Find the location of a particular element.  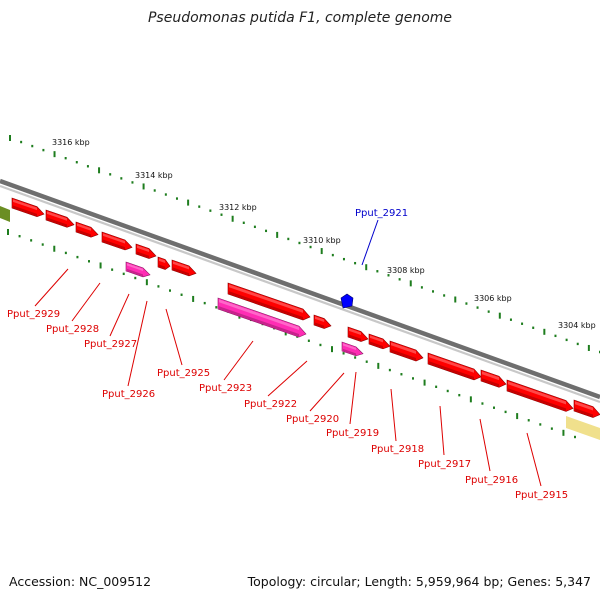

page-title: Pseudomonas putida F1, complete genome is located at coordinates (300, 18).